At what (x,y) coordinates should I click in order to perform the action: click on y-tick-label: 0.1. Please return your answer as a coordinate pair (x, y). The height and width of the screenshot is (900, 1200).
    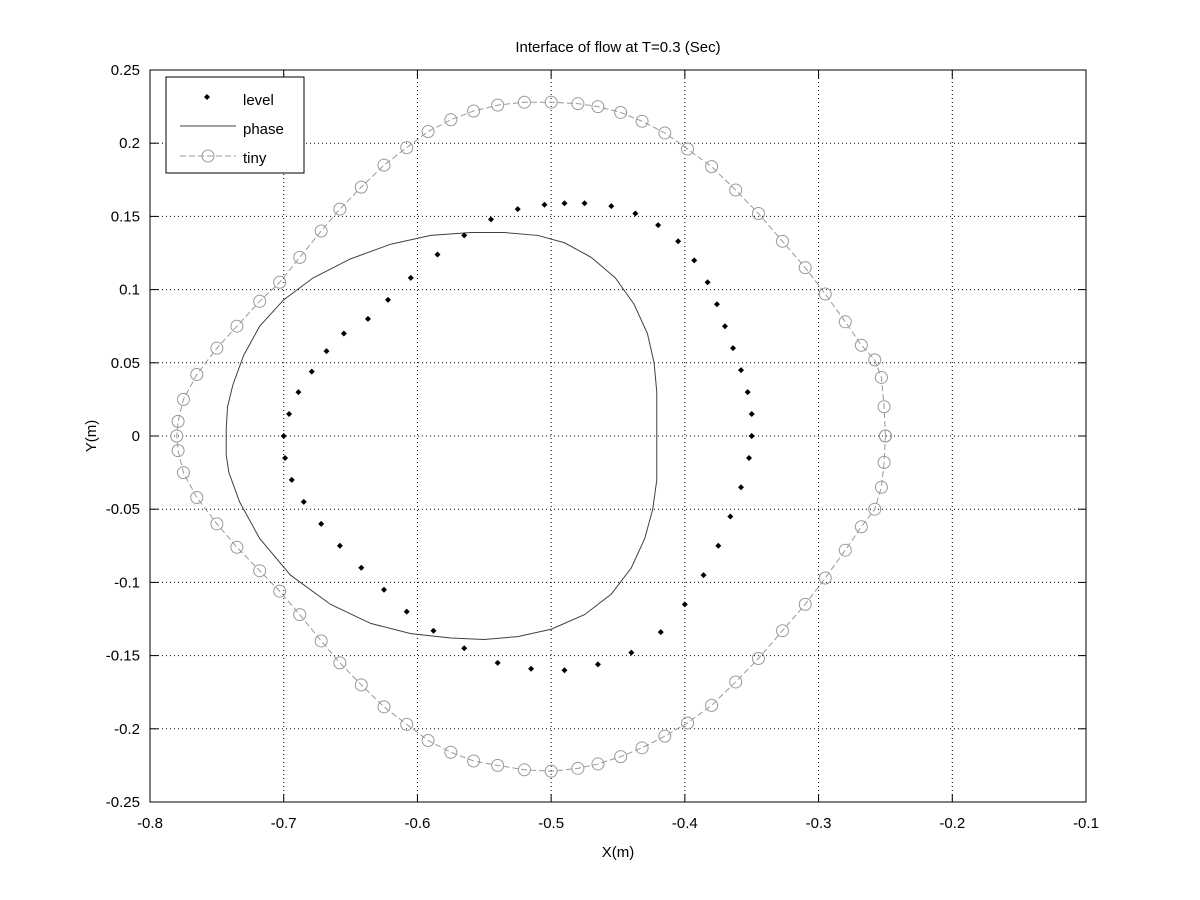
    Looking at the image, I should click on (129, 290).